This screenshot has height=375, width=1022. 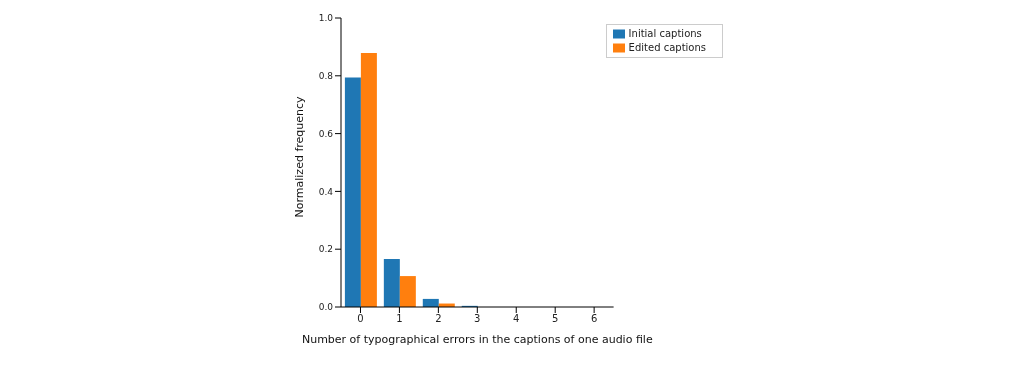 I want to click on x-tick-label: 4, so click(x=516, y=319).